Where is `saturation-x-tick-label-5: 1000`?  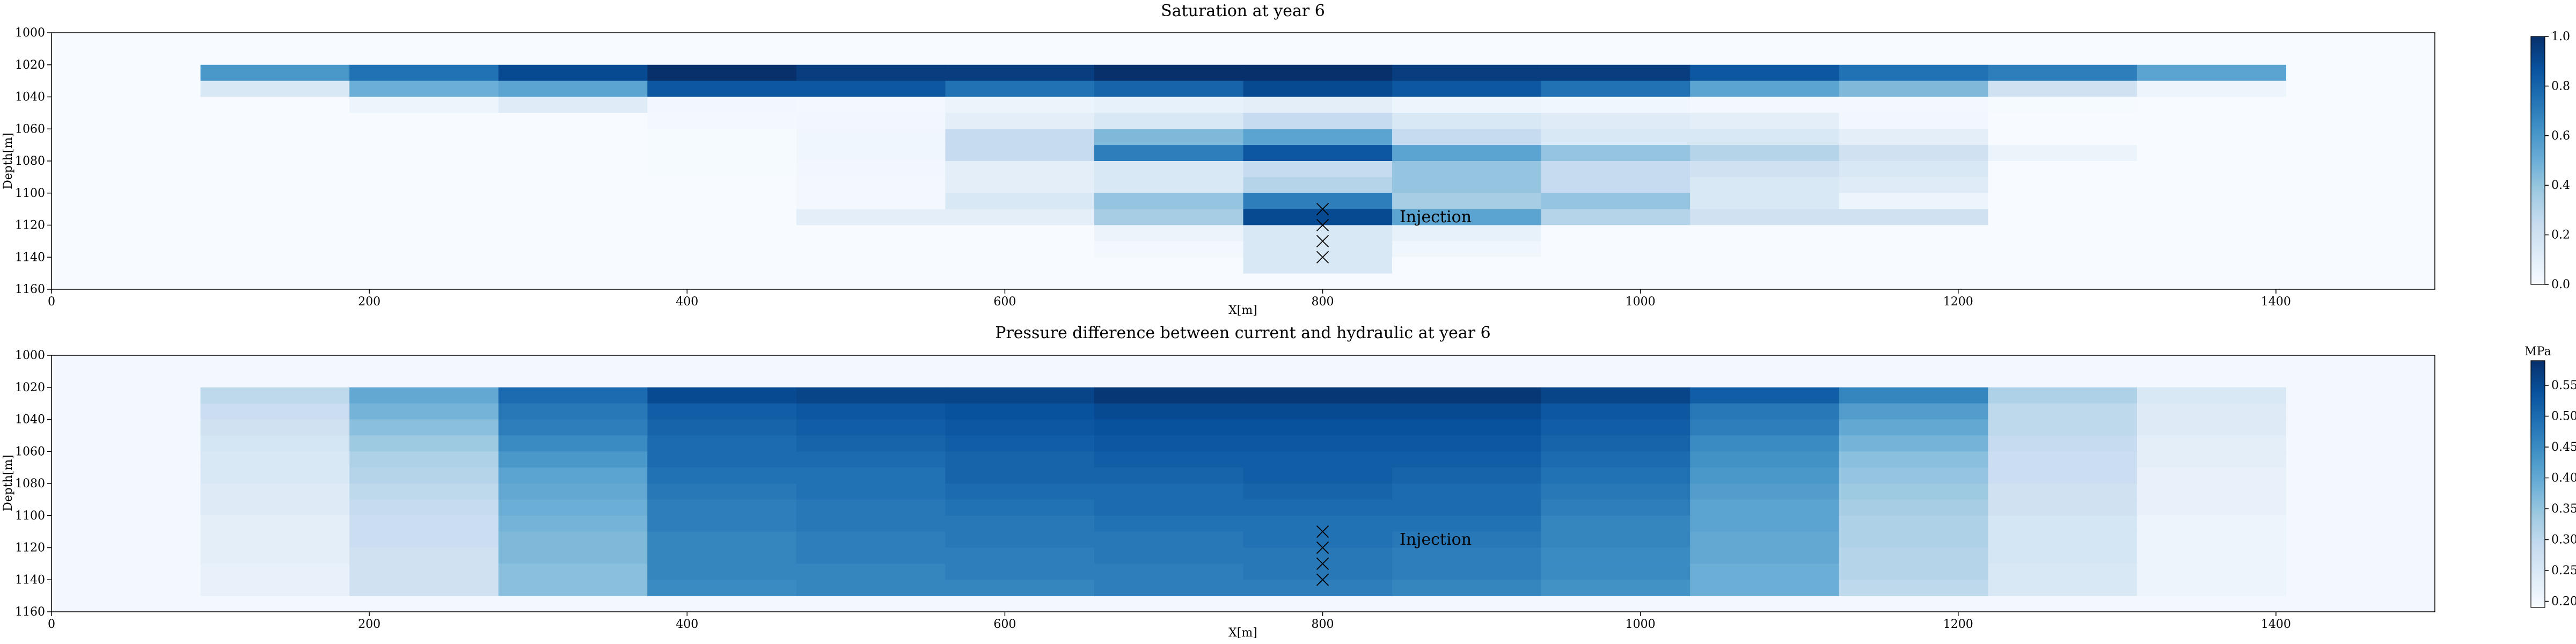 saturation-x-tick-label-5: 1000 is located at coordinates (1641, 302).